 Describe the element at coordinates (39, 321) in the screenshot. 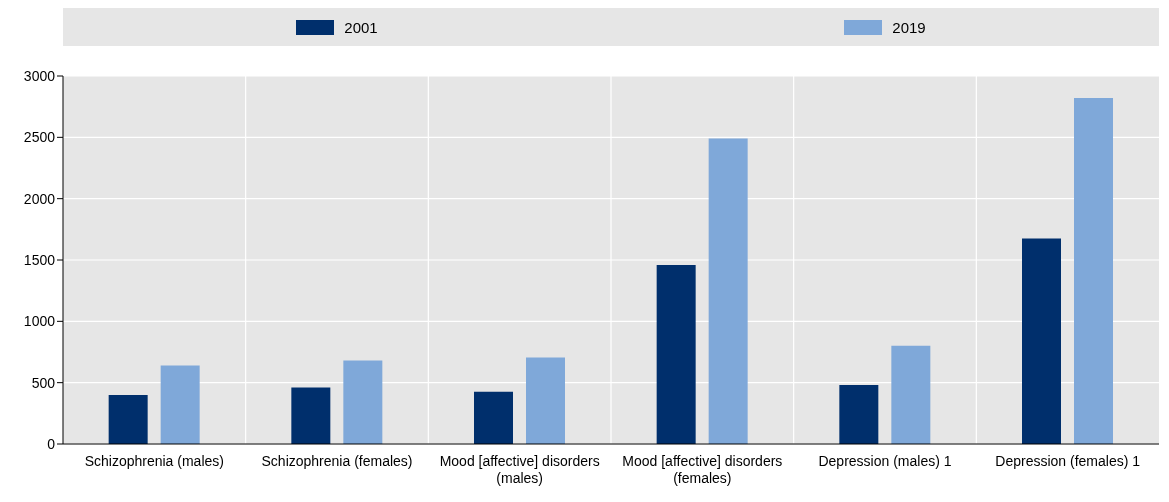

I see `y-tick-label: 1000` at that location.